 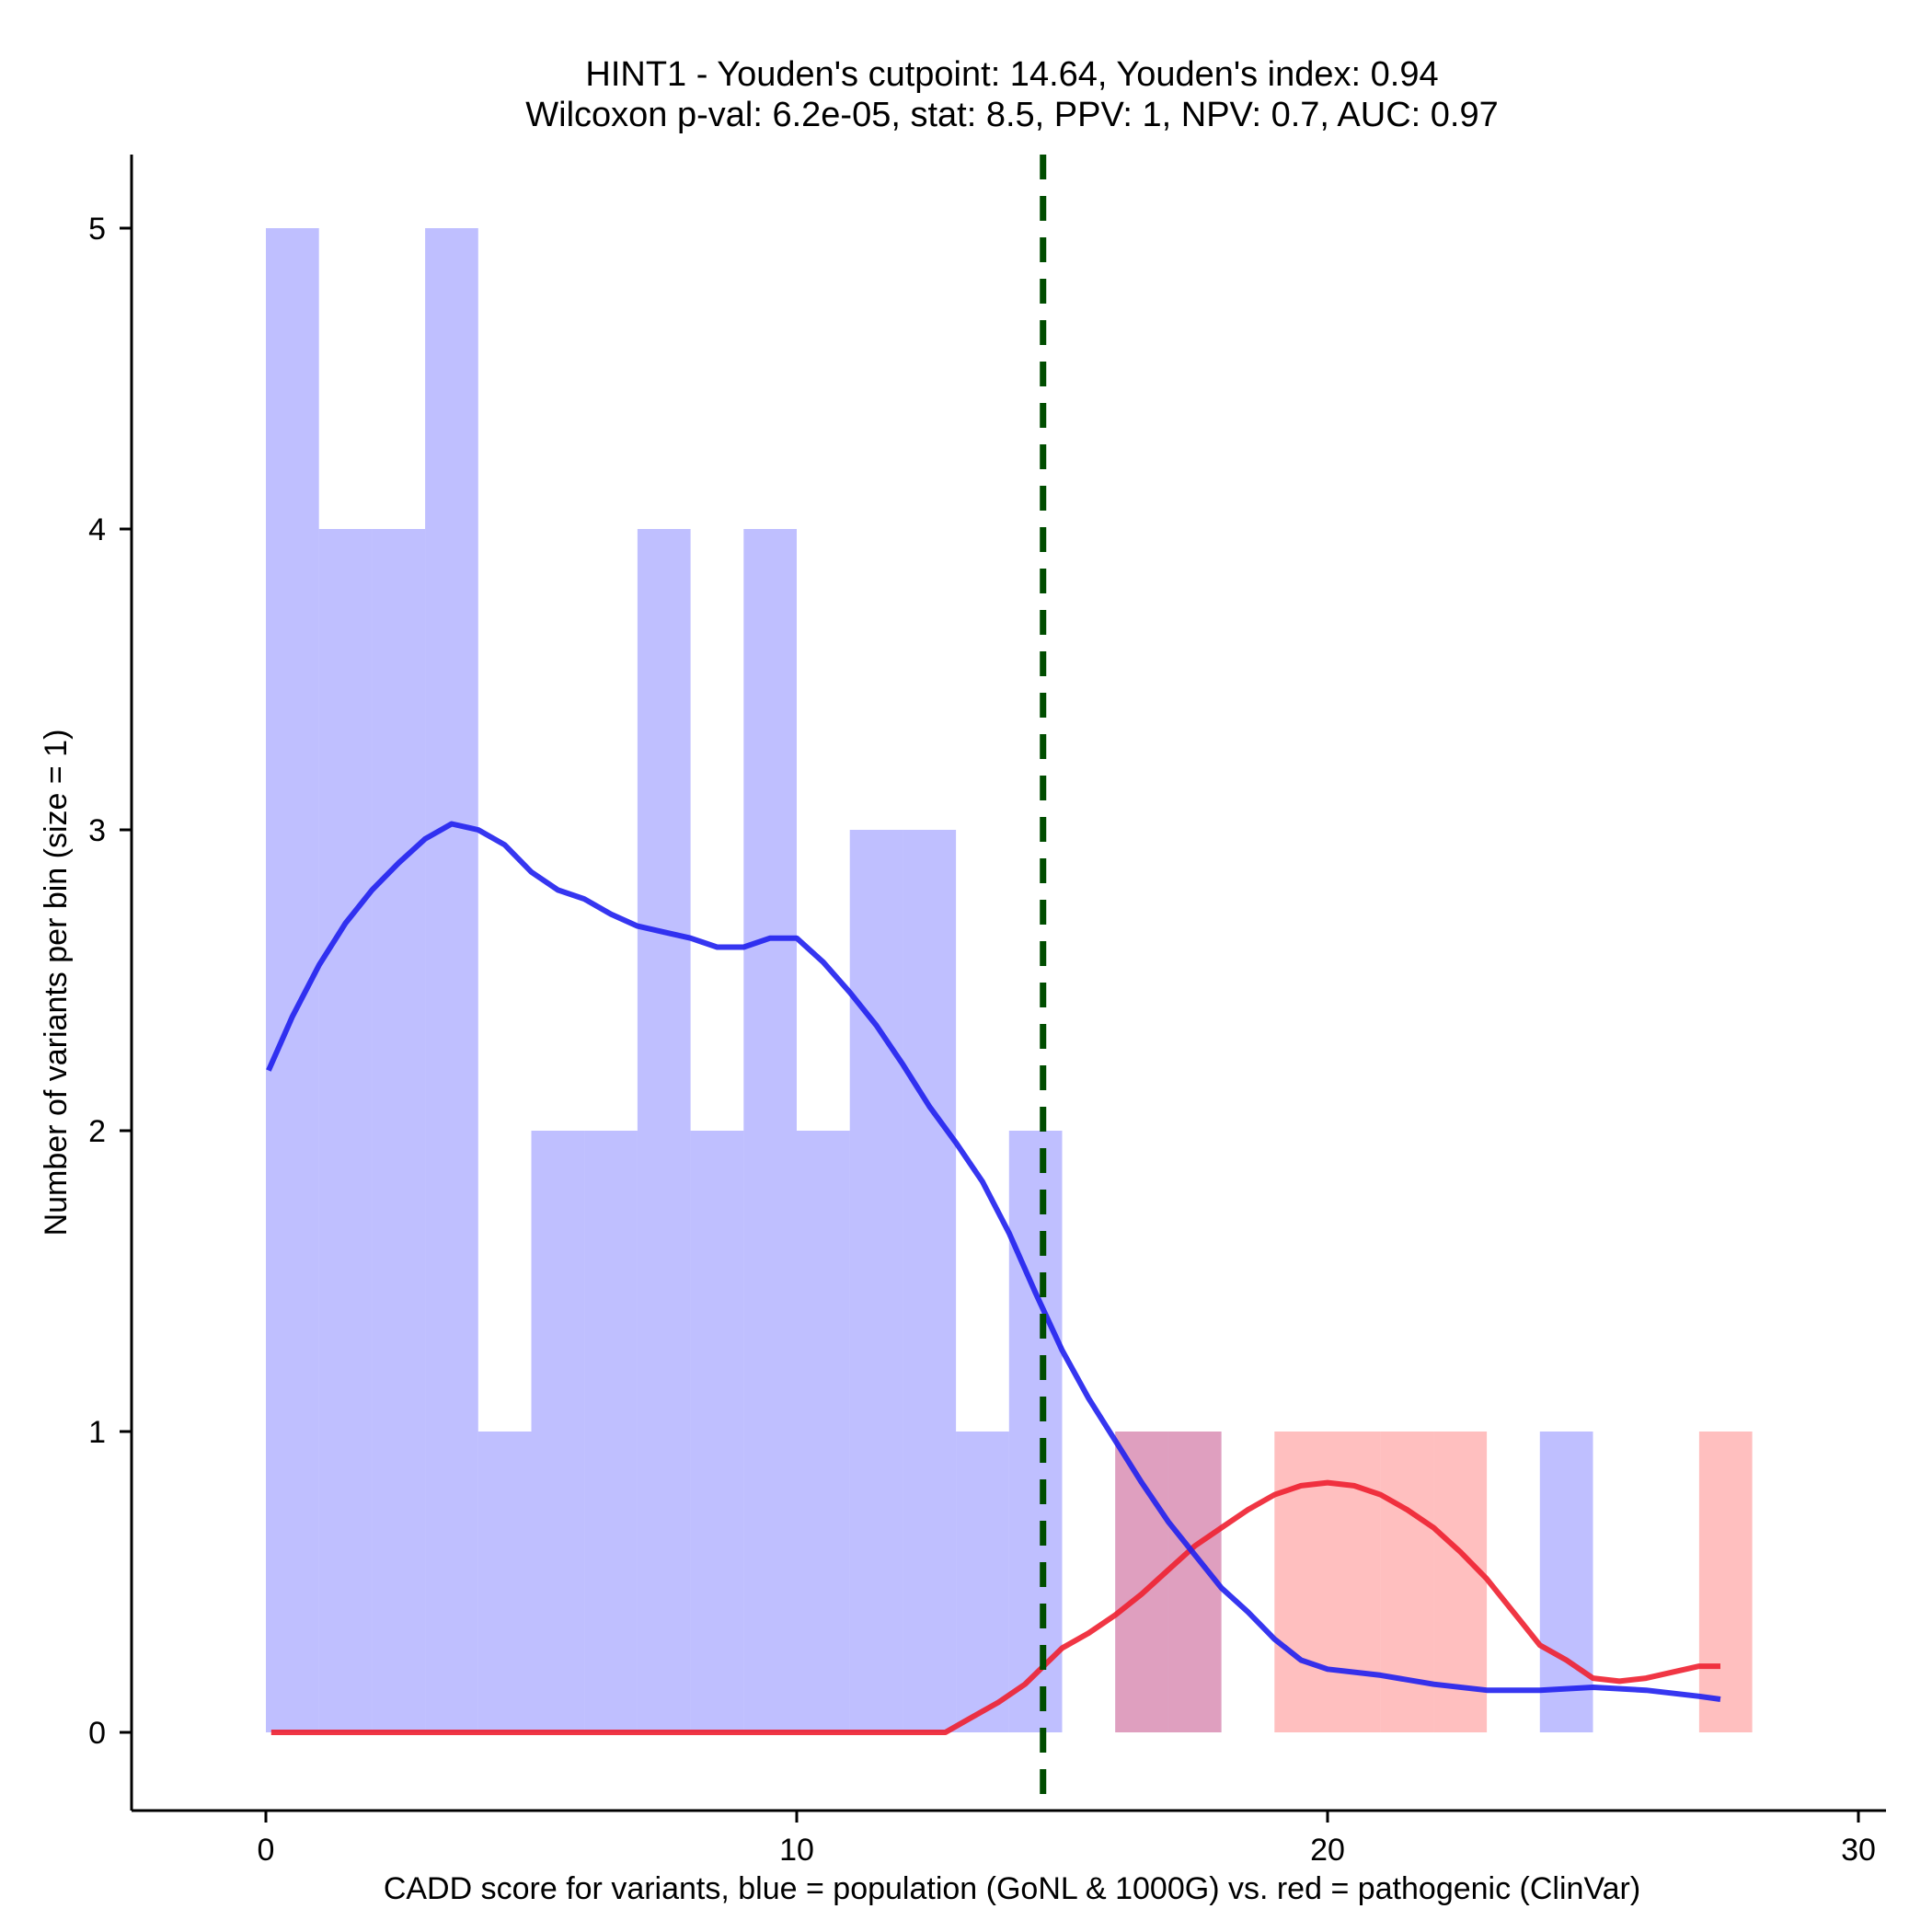 What do you see at coordinates (796, 1850) in the screenshot?
I see `x-tick-label: 10` at bounding box center [796, 1850].